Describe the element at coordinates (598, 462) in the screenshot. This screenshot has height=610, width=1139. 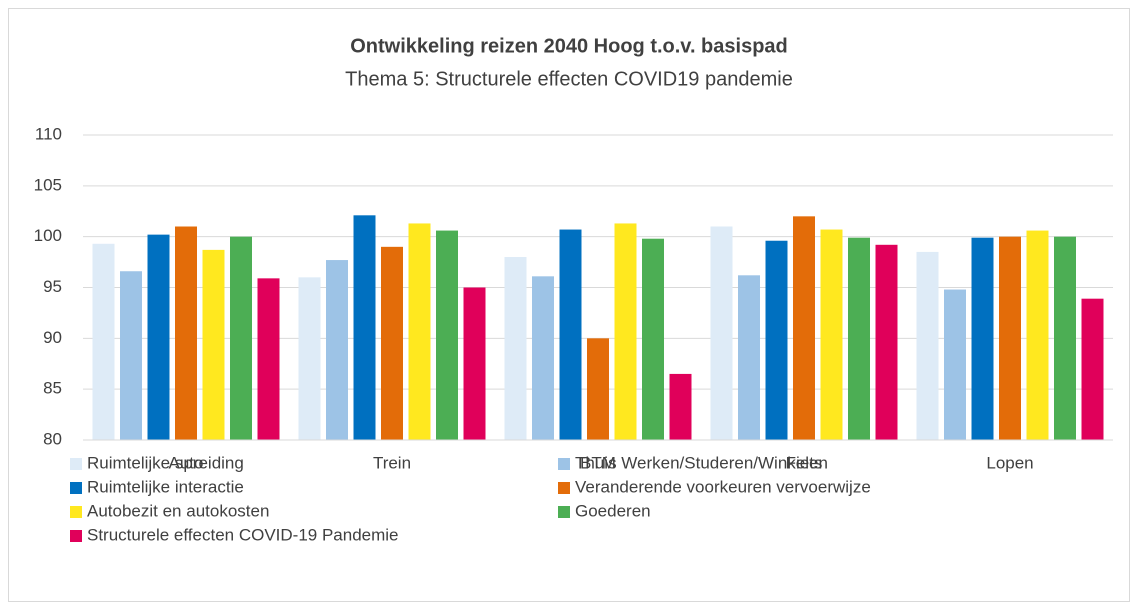
I see `x-tick-label: BTM` at that location.